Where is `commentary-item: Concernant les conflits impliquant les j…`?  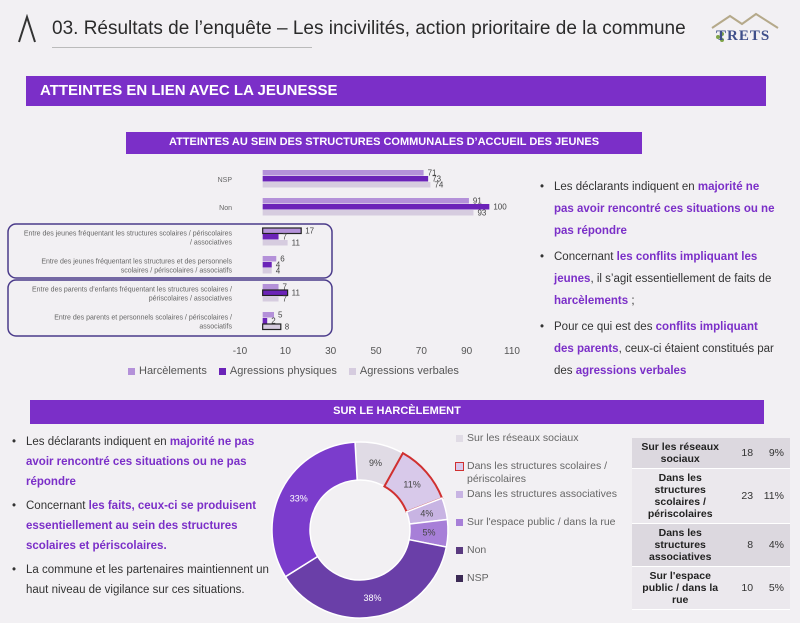
commentary-item: Concernant les conflits impliquant les j… is located at coordinates (656, 279).